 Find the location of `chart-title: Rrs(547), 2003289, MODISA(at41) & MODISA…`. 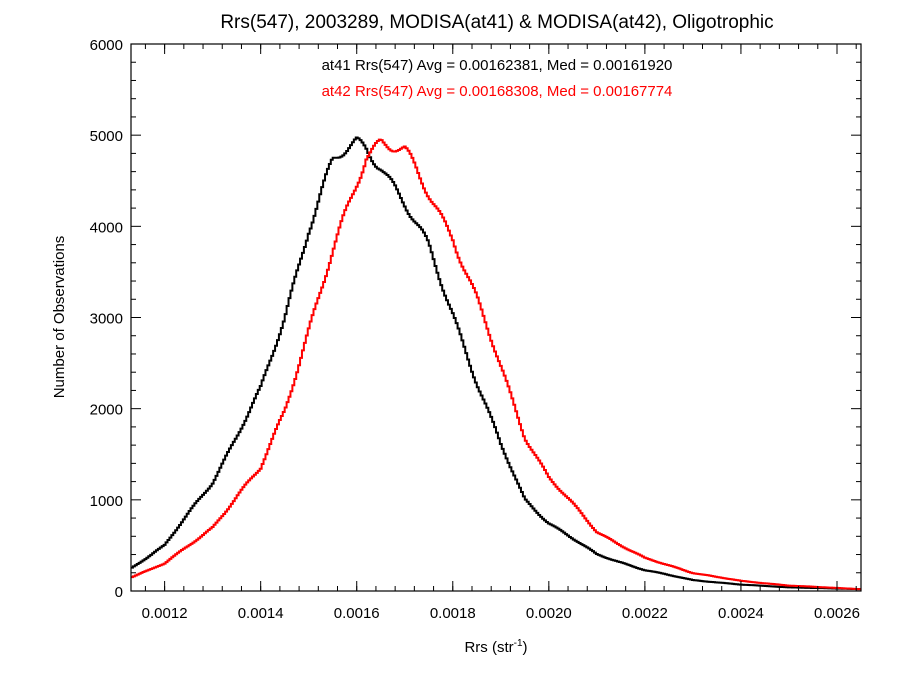

chart-title: Rrs(547), 2003289, MODISA(at41) & MODISA… is located at coordinates (496, 22).